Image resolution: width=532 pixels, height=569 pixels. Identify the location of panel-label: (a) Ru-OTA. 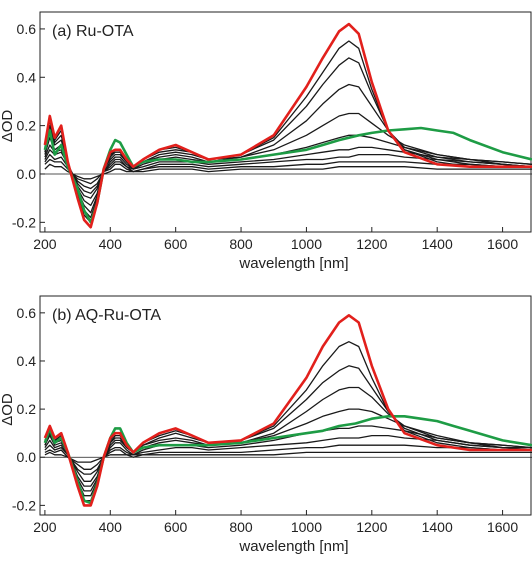
(93, 31).